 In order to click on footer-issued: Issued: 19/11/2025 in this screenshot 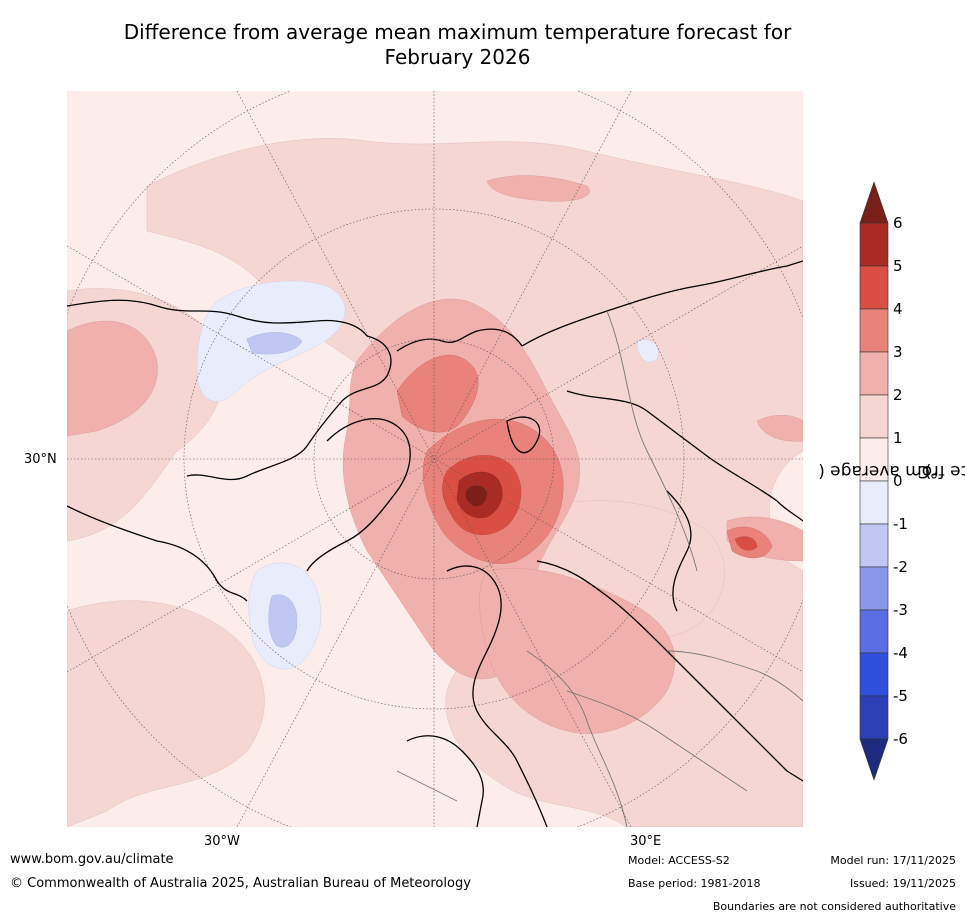, I will do `click(902, 883)`.